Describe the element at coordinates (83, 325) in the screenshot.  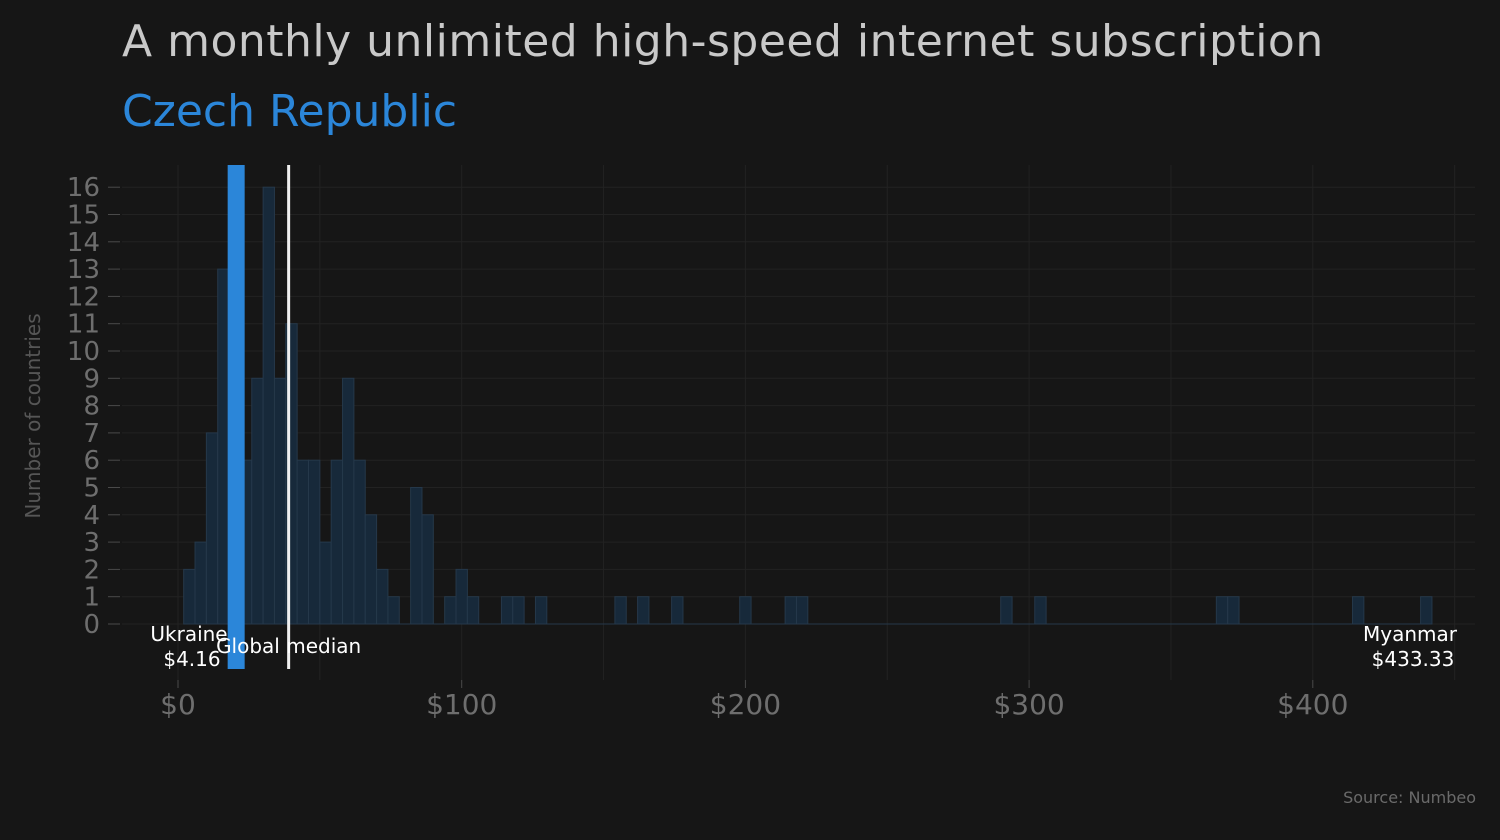
I see `y-tick-label: 11` at that location.